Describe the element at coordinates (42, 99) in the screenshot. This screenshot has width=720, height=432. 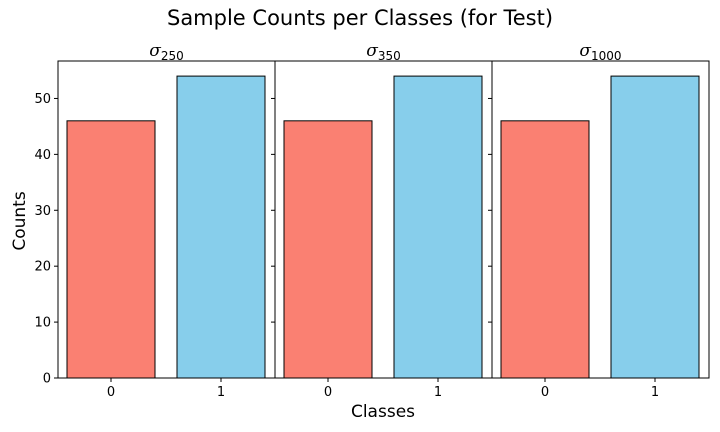
I see `y-tick-label: 50` at that location.